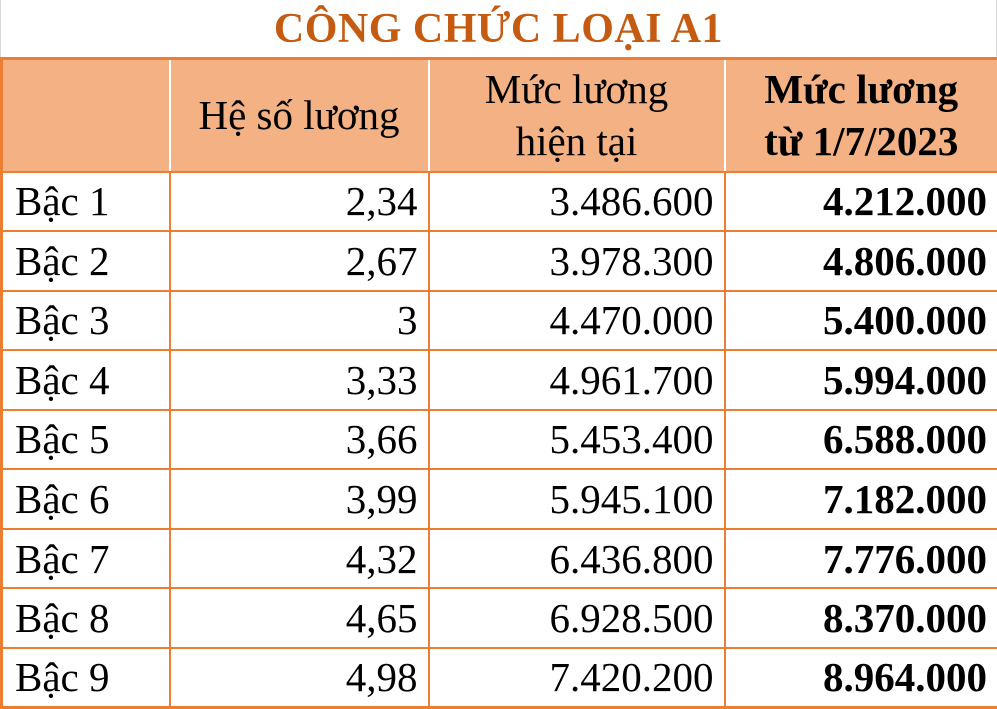  Describe the element at coordinates (85, 439) in the screenshot. I see `level-cell: Bậc 5` at that location.